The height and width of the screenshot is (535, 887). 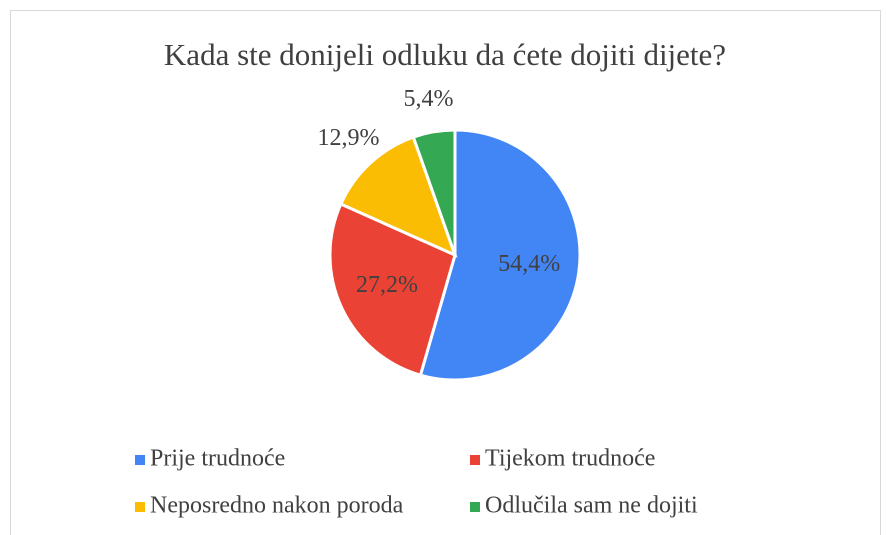 What do you see at coordinates (349, 138) in the screenshot?
I see `data-label: 12,9%` at bounding box center [349, 138].